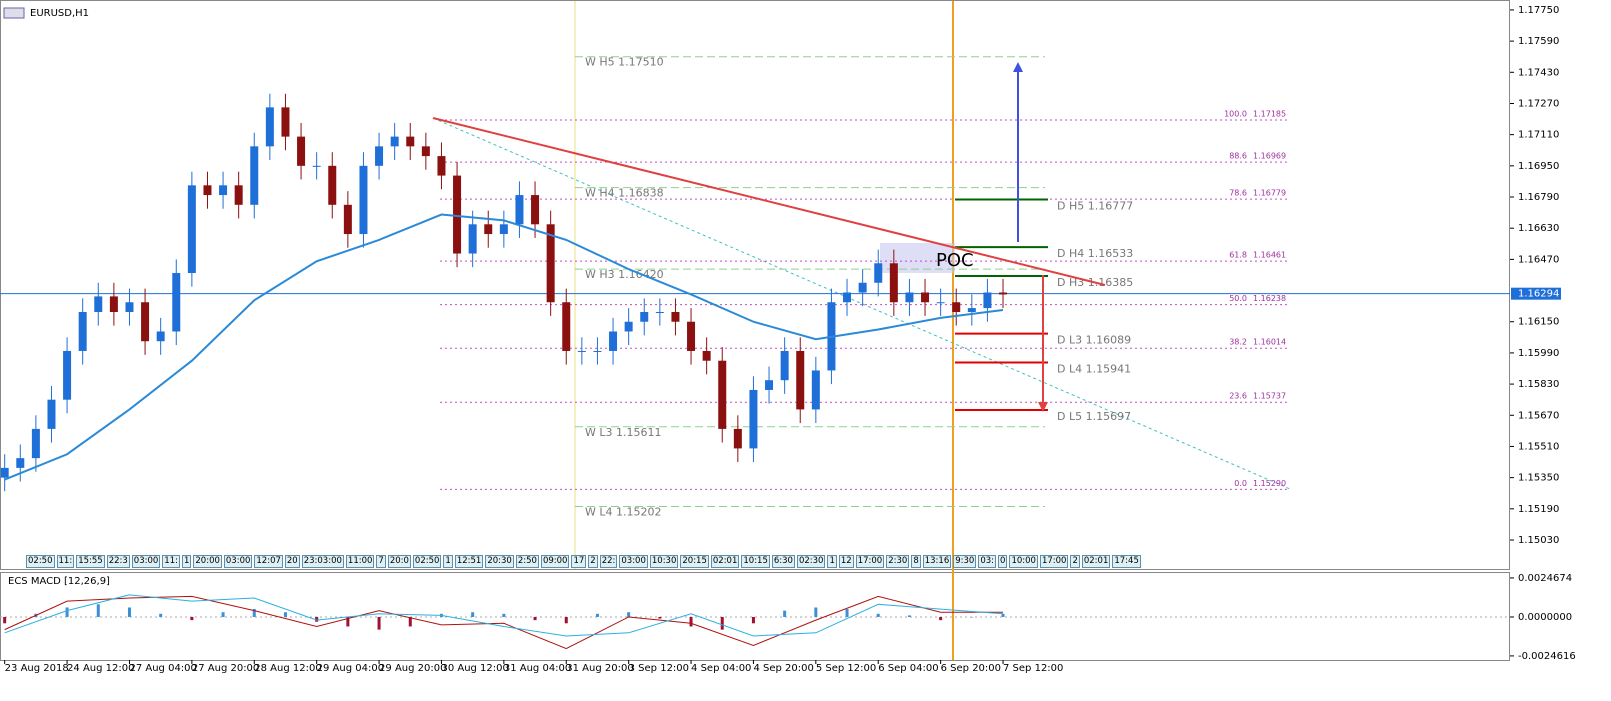  I want to click on session-label: 12:51, so click(469, 561).